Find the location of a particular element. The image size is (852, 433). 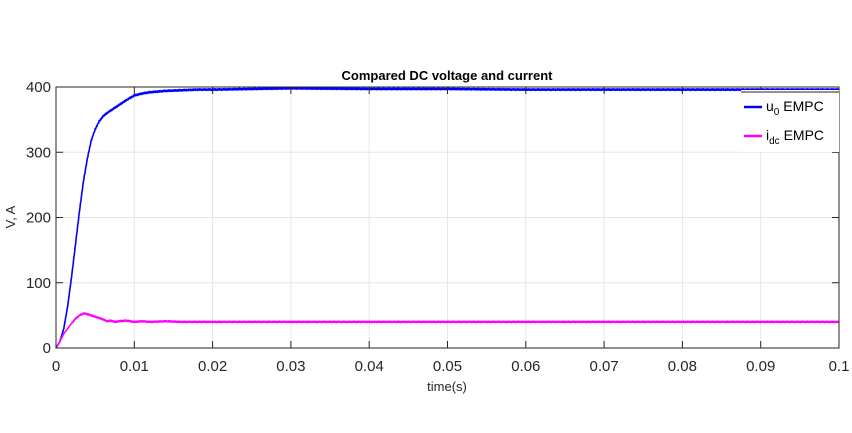

y-tick-label: 300 is located at coordinates (38, 152).